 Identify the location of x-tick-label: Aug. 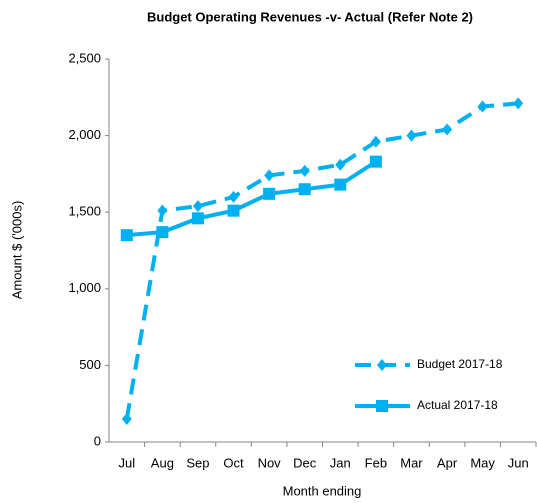
(162, 462).